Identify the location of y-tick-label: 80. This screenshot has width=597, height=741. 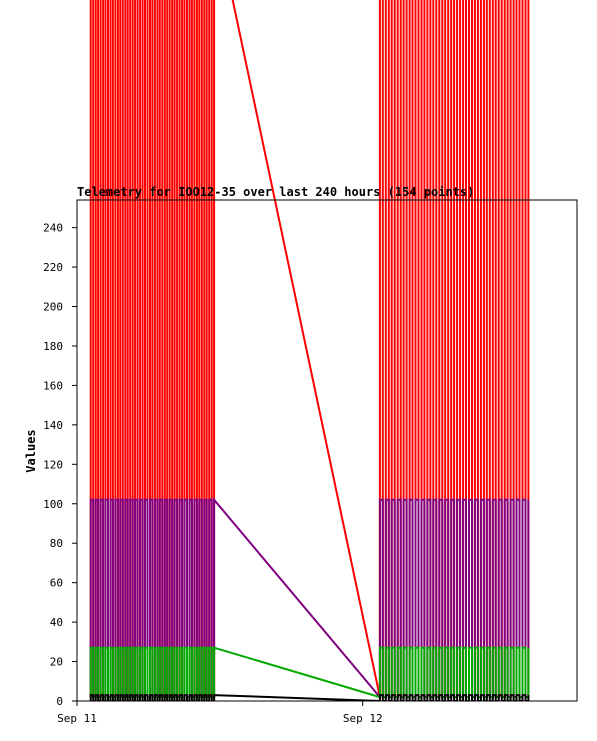
(56, 543).